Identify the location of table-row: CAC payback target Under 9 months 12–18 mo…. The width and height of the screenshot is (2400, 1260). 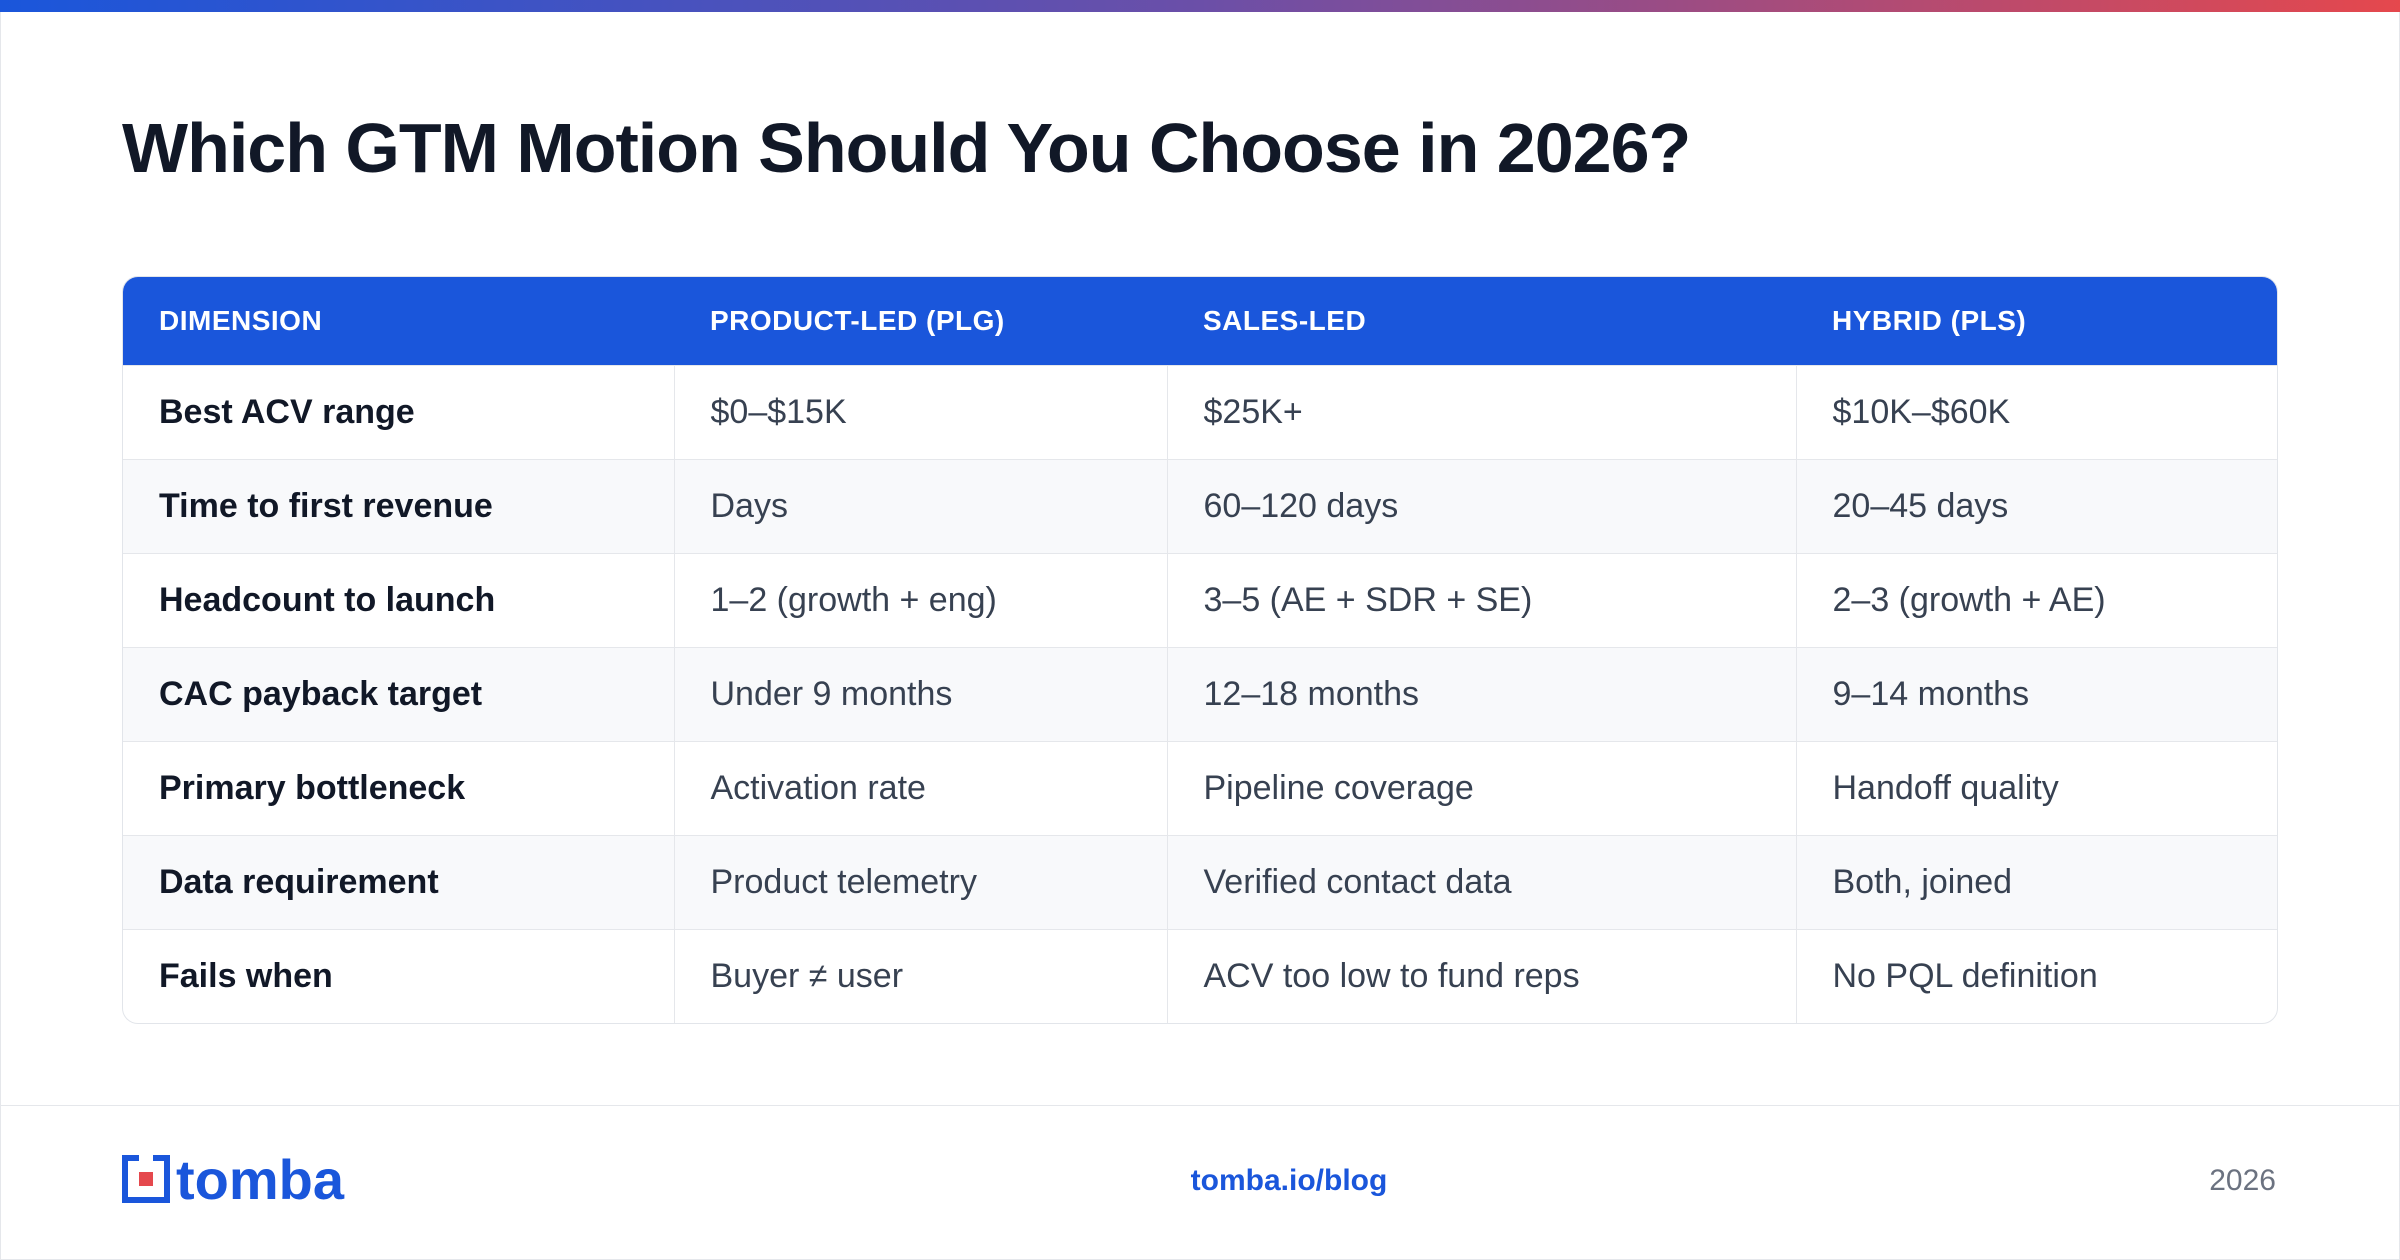
(1200, 694).